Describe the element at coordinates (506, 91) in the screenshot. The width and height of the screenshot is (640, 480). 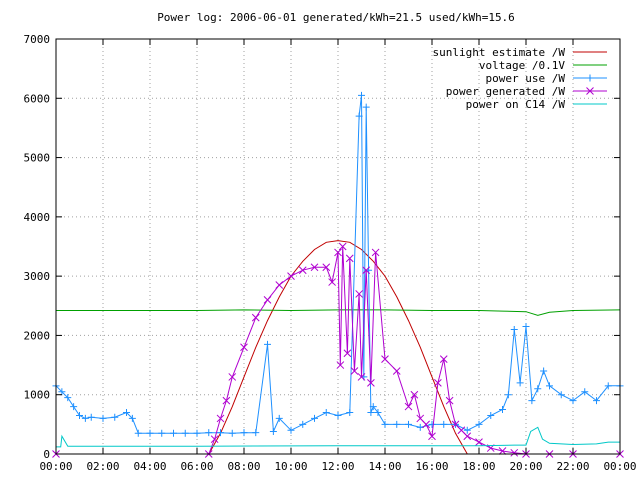
I see `legend-label: power generated /W` at that location.